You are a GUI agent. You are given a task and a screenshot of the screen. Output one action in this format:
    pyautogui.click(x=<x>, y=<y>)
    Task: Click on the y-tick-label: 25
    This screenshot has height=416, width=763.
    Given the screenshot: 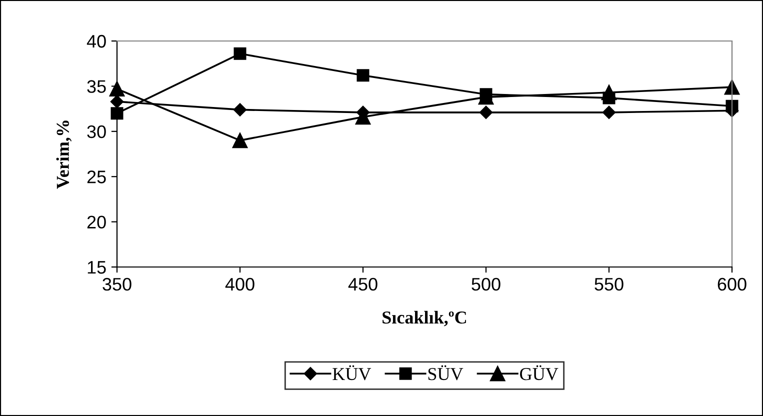 What is the action you would take?
    pyautogui.click(x=96, y=177)
    